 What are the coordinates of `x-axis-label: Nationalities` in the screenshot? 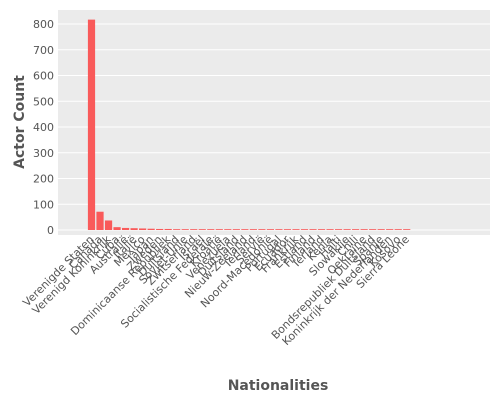 It's located at (278, 386).